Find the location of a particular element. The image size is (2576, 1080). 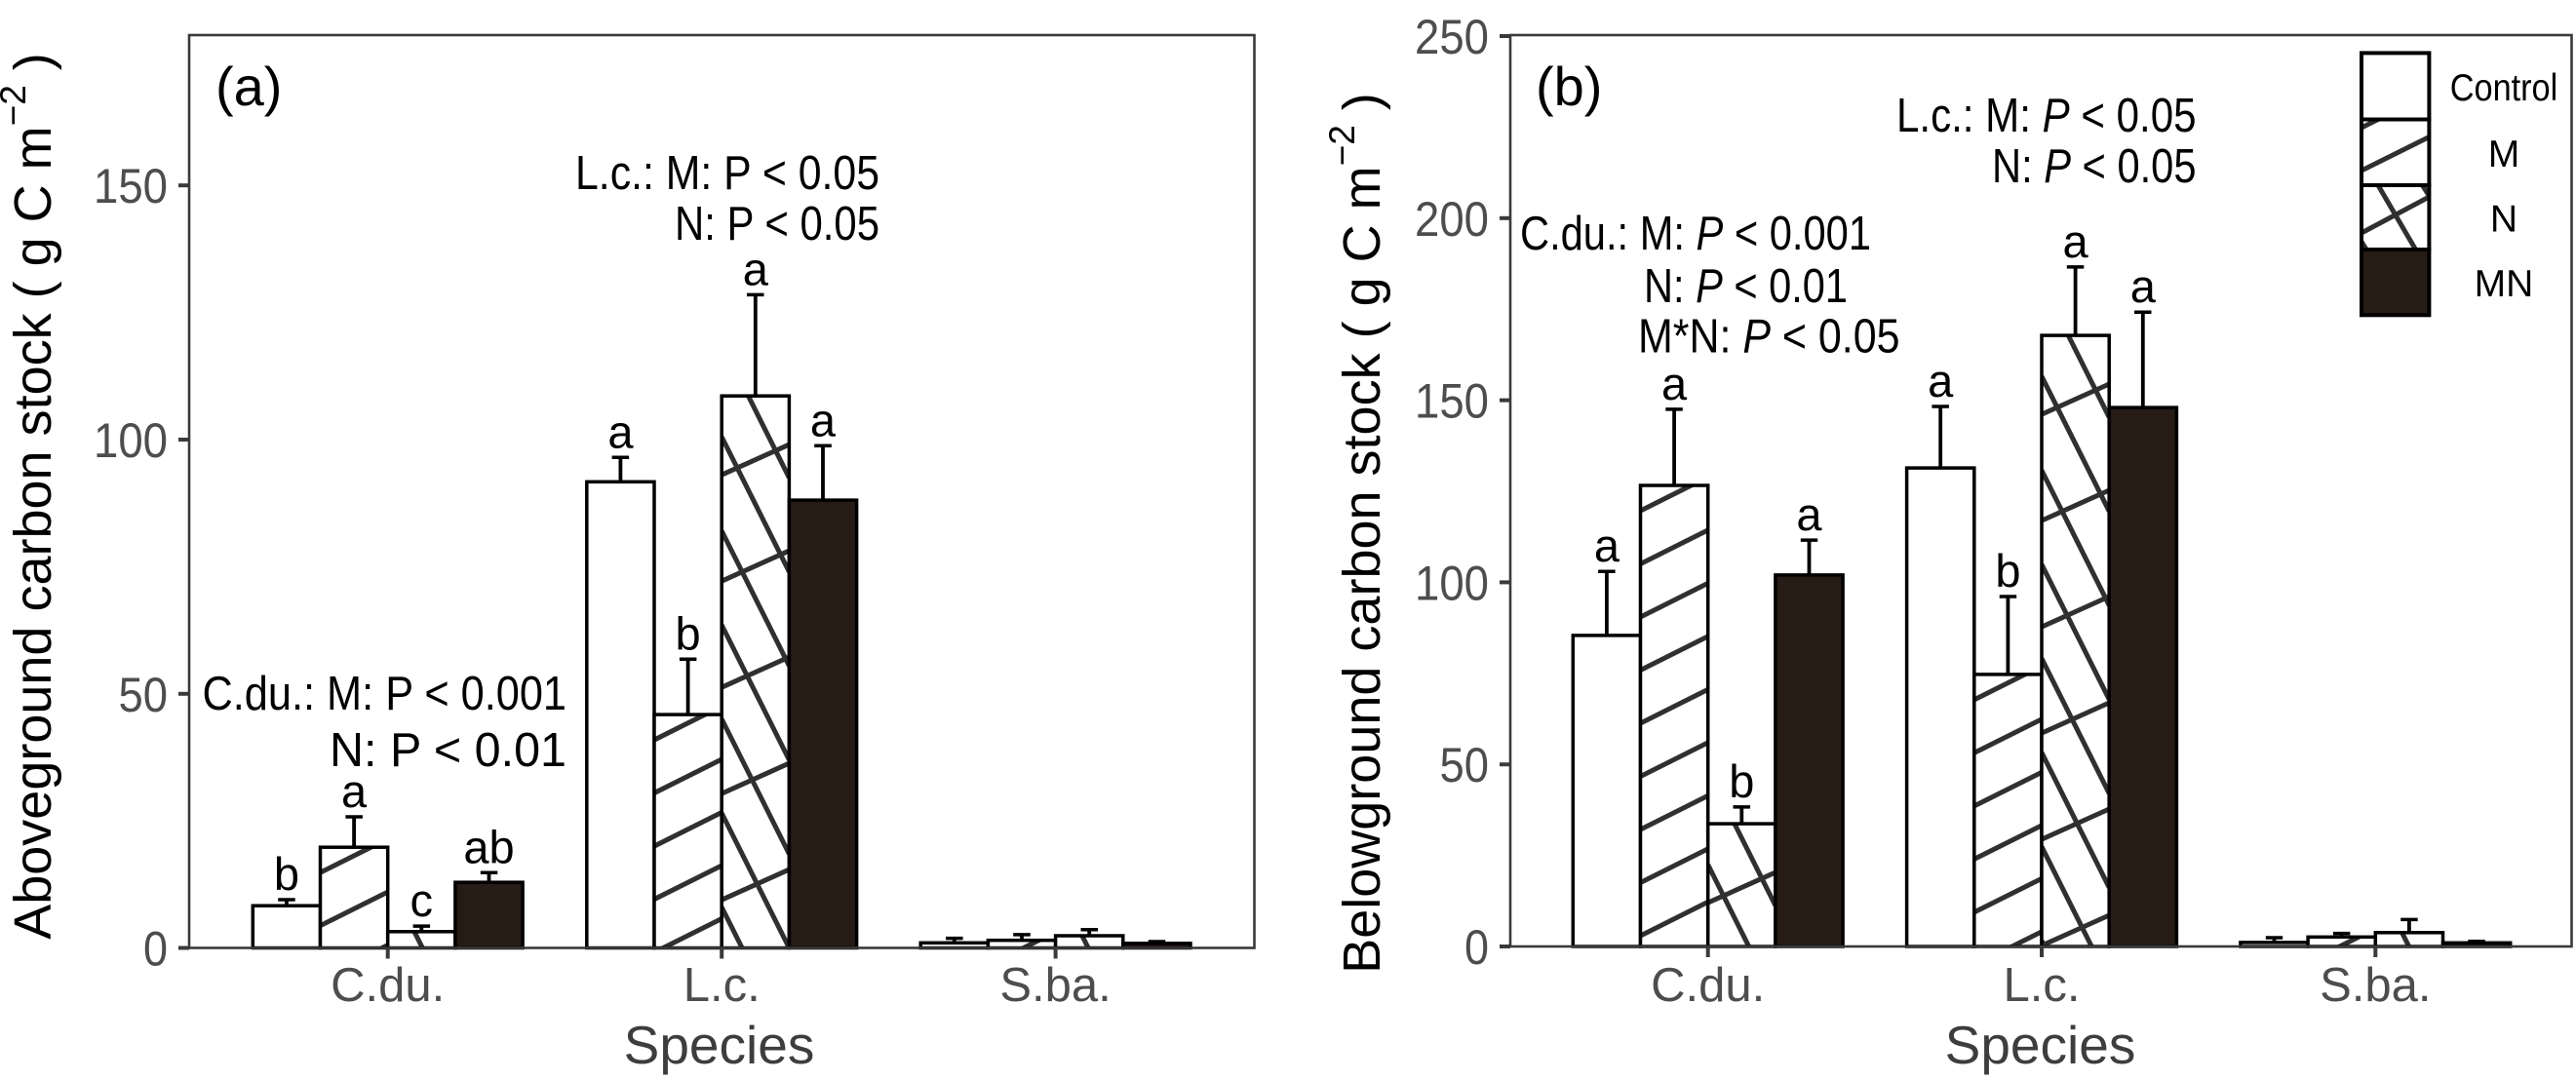

svg-text: 200 is located at coordinates (1452, 219).